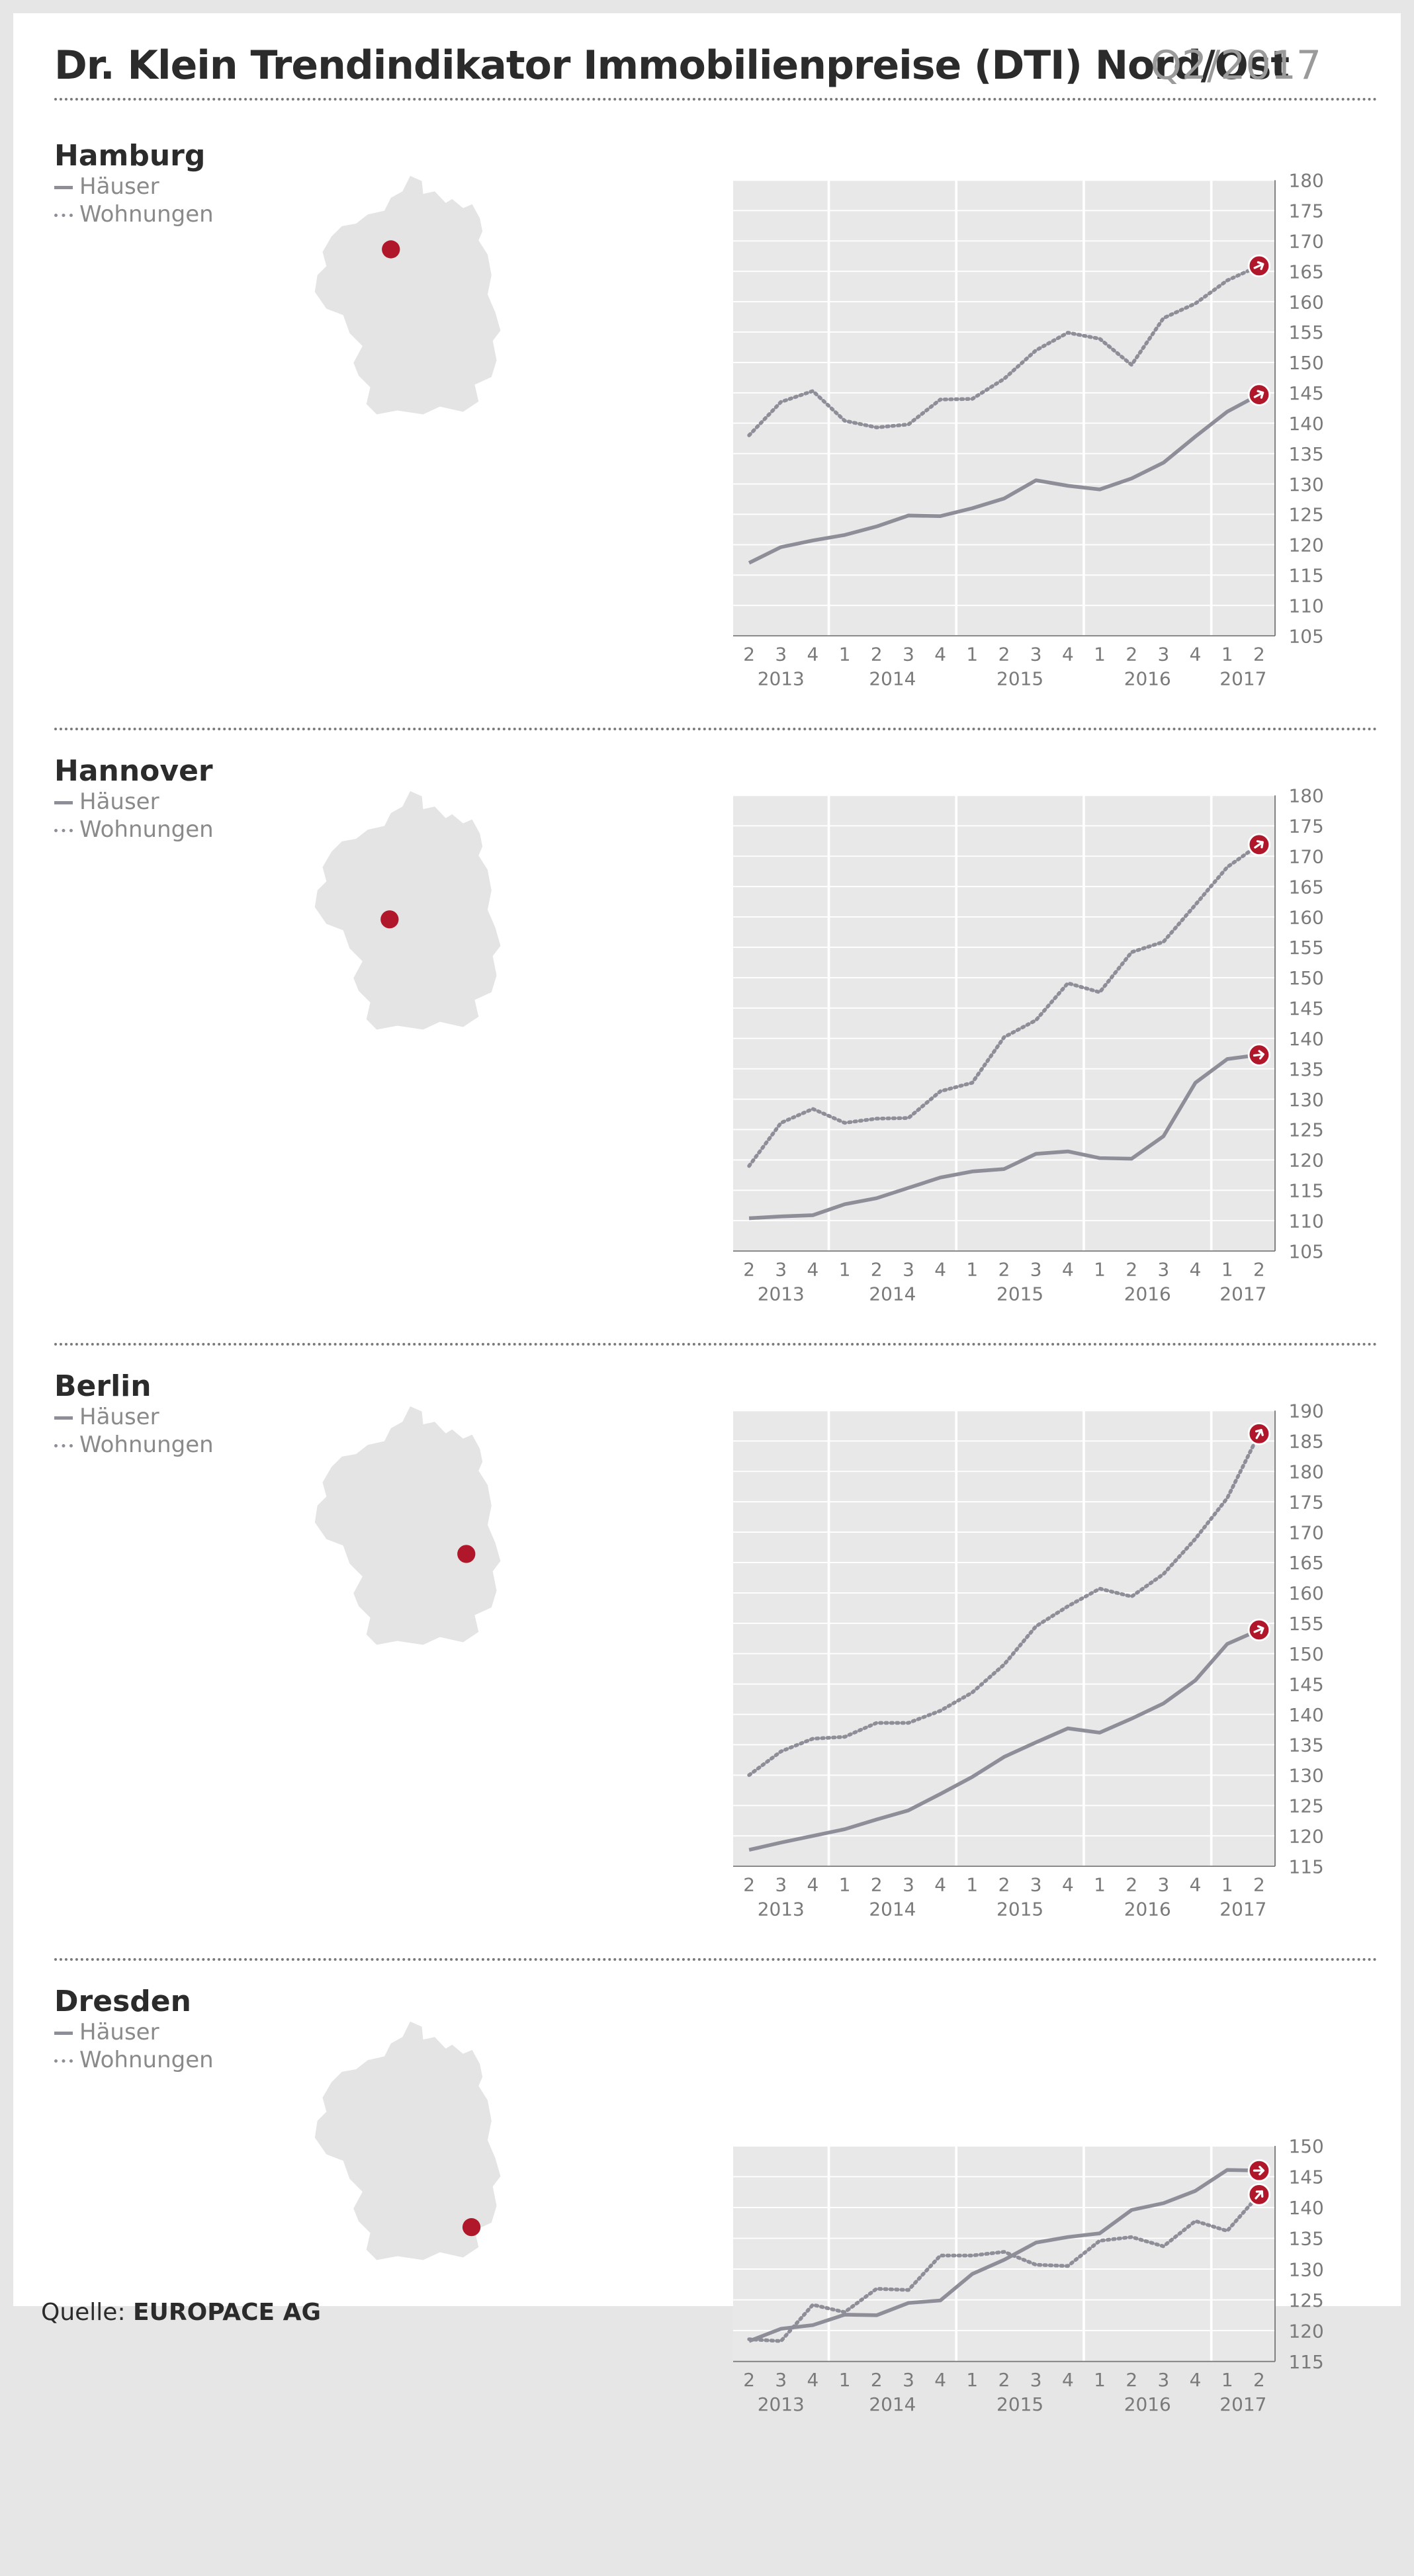  I want to click on plot-area, so click(1005, 408).